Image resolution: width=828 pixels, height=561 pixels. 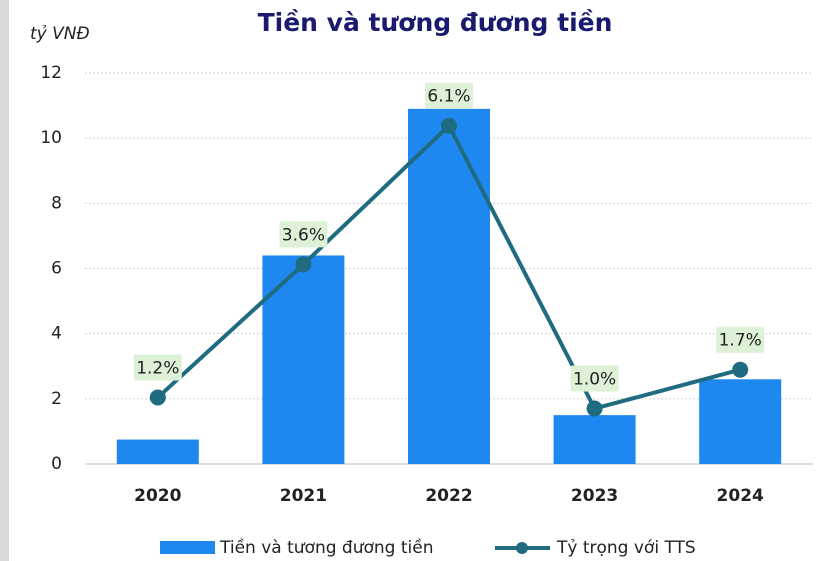 I want to click on x-tick-label: 2024, so click(x=740, y=496).